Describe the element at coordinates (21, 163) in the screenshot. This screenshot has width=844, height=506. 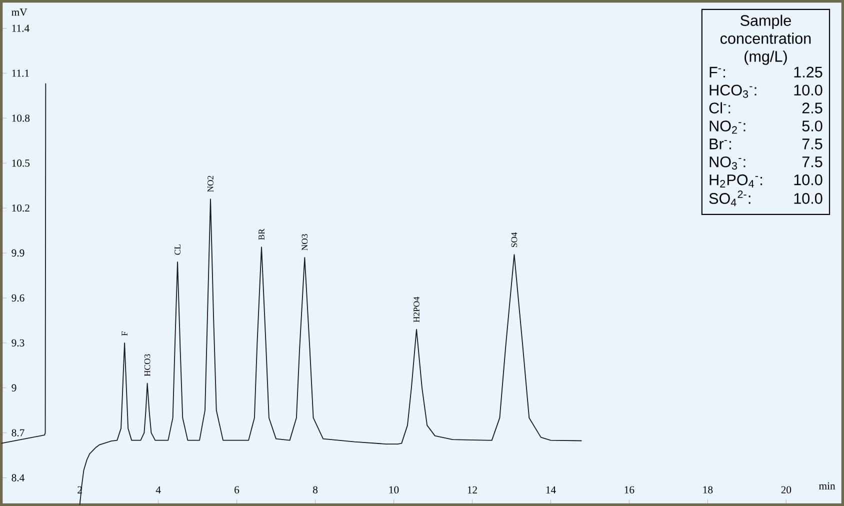
I see `y-tick-label: 10.5` at that location.